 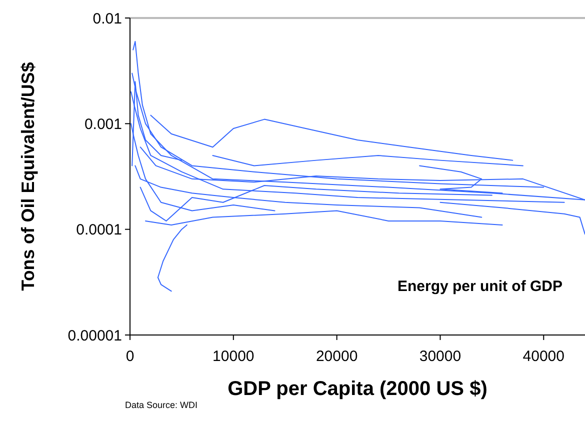 I want to click on y-axis-title: Tons of Oil Equivalent/US$, so click(x=28, y=176).